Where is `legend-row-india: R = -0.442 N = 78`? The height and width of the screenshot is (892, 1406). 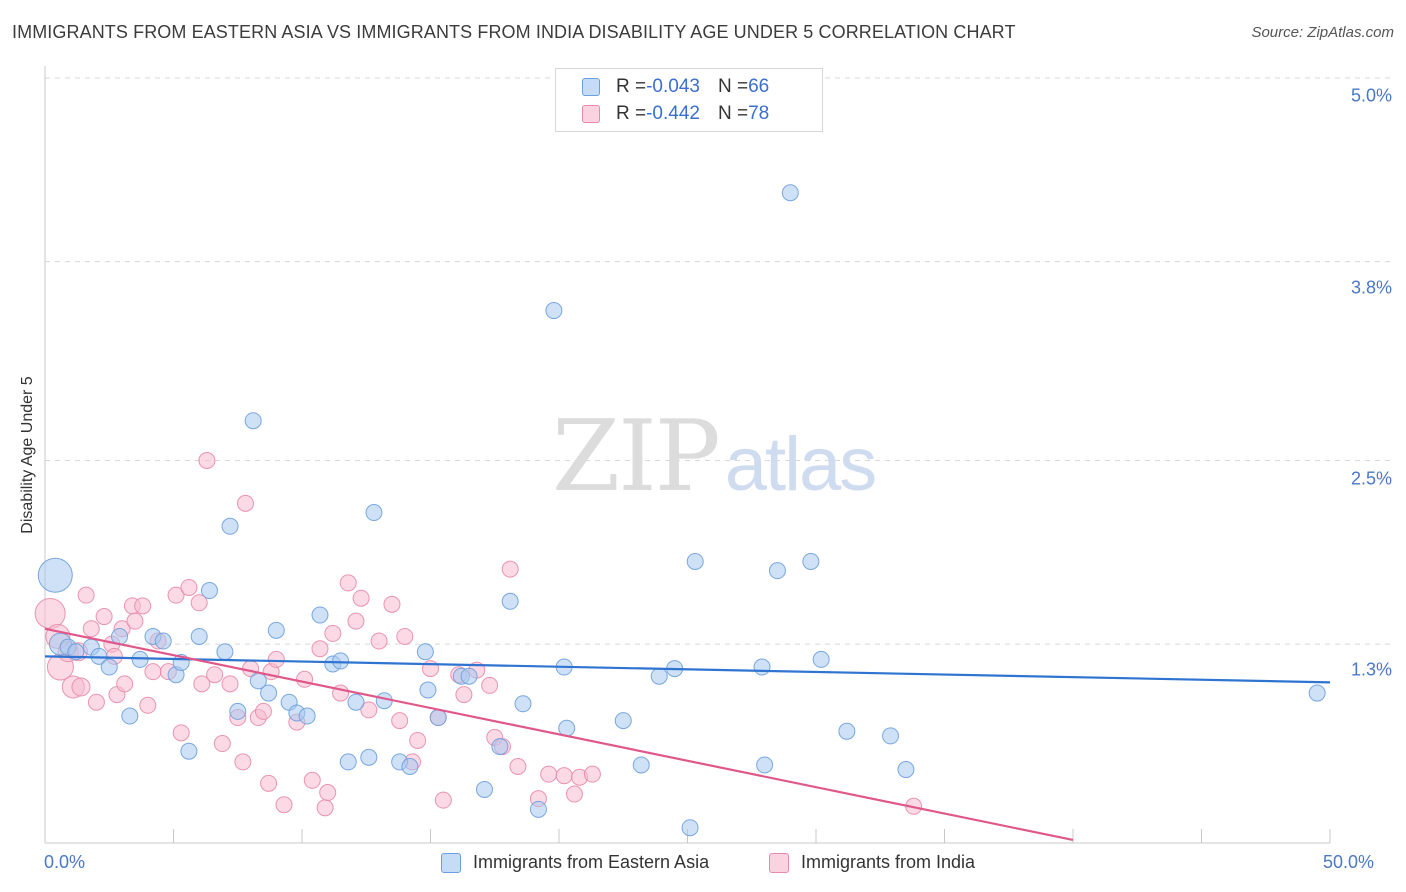
legend-row-india: R = -0.442 N = 78 is located at coordinates (675, 114).